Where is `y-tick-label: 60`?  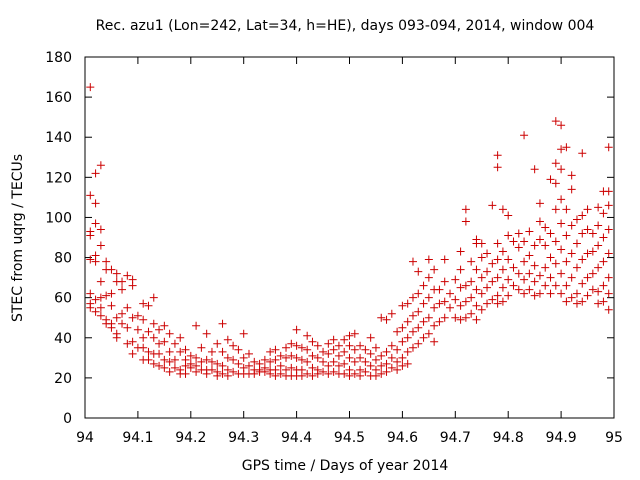 y-tick-label: 60 is located at coordinates (63, 299).